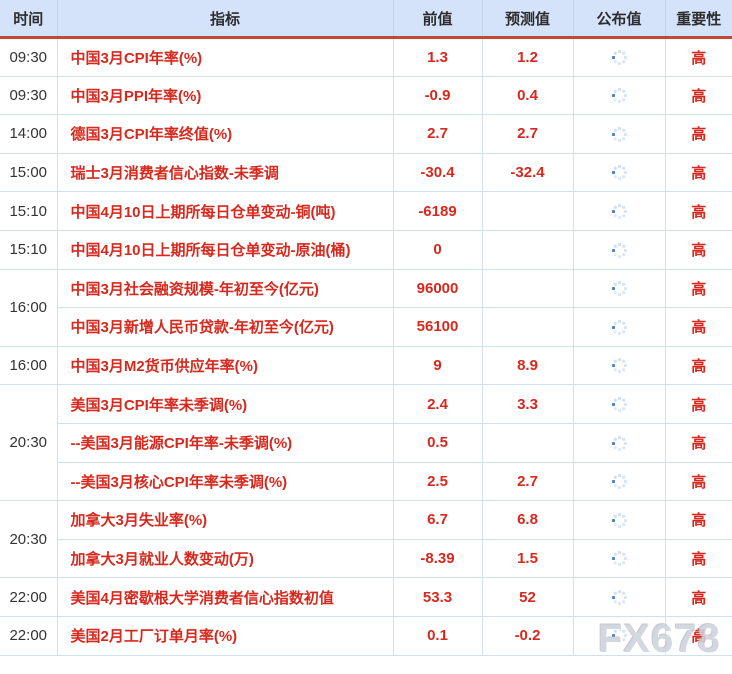 The width and height of the screenshot is (732, 674). Describe the element at coordinates (438, 134) in the screenshot. I see `previous-value-cell: 2.7` at that location.